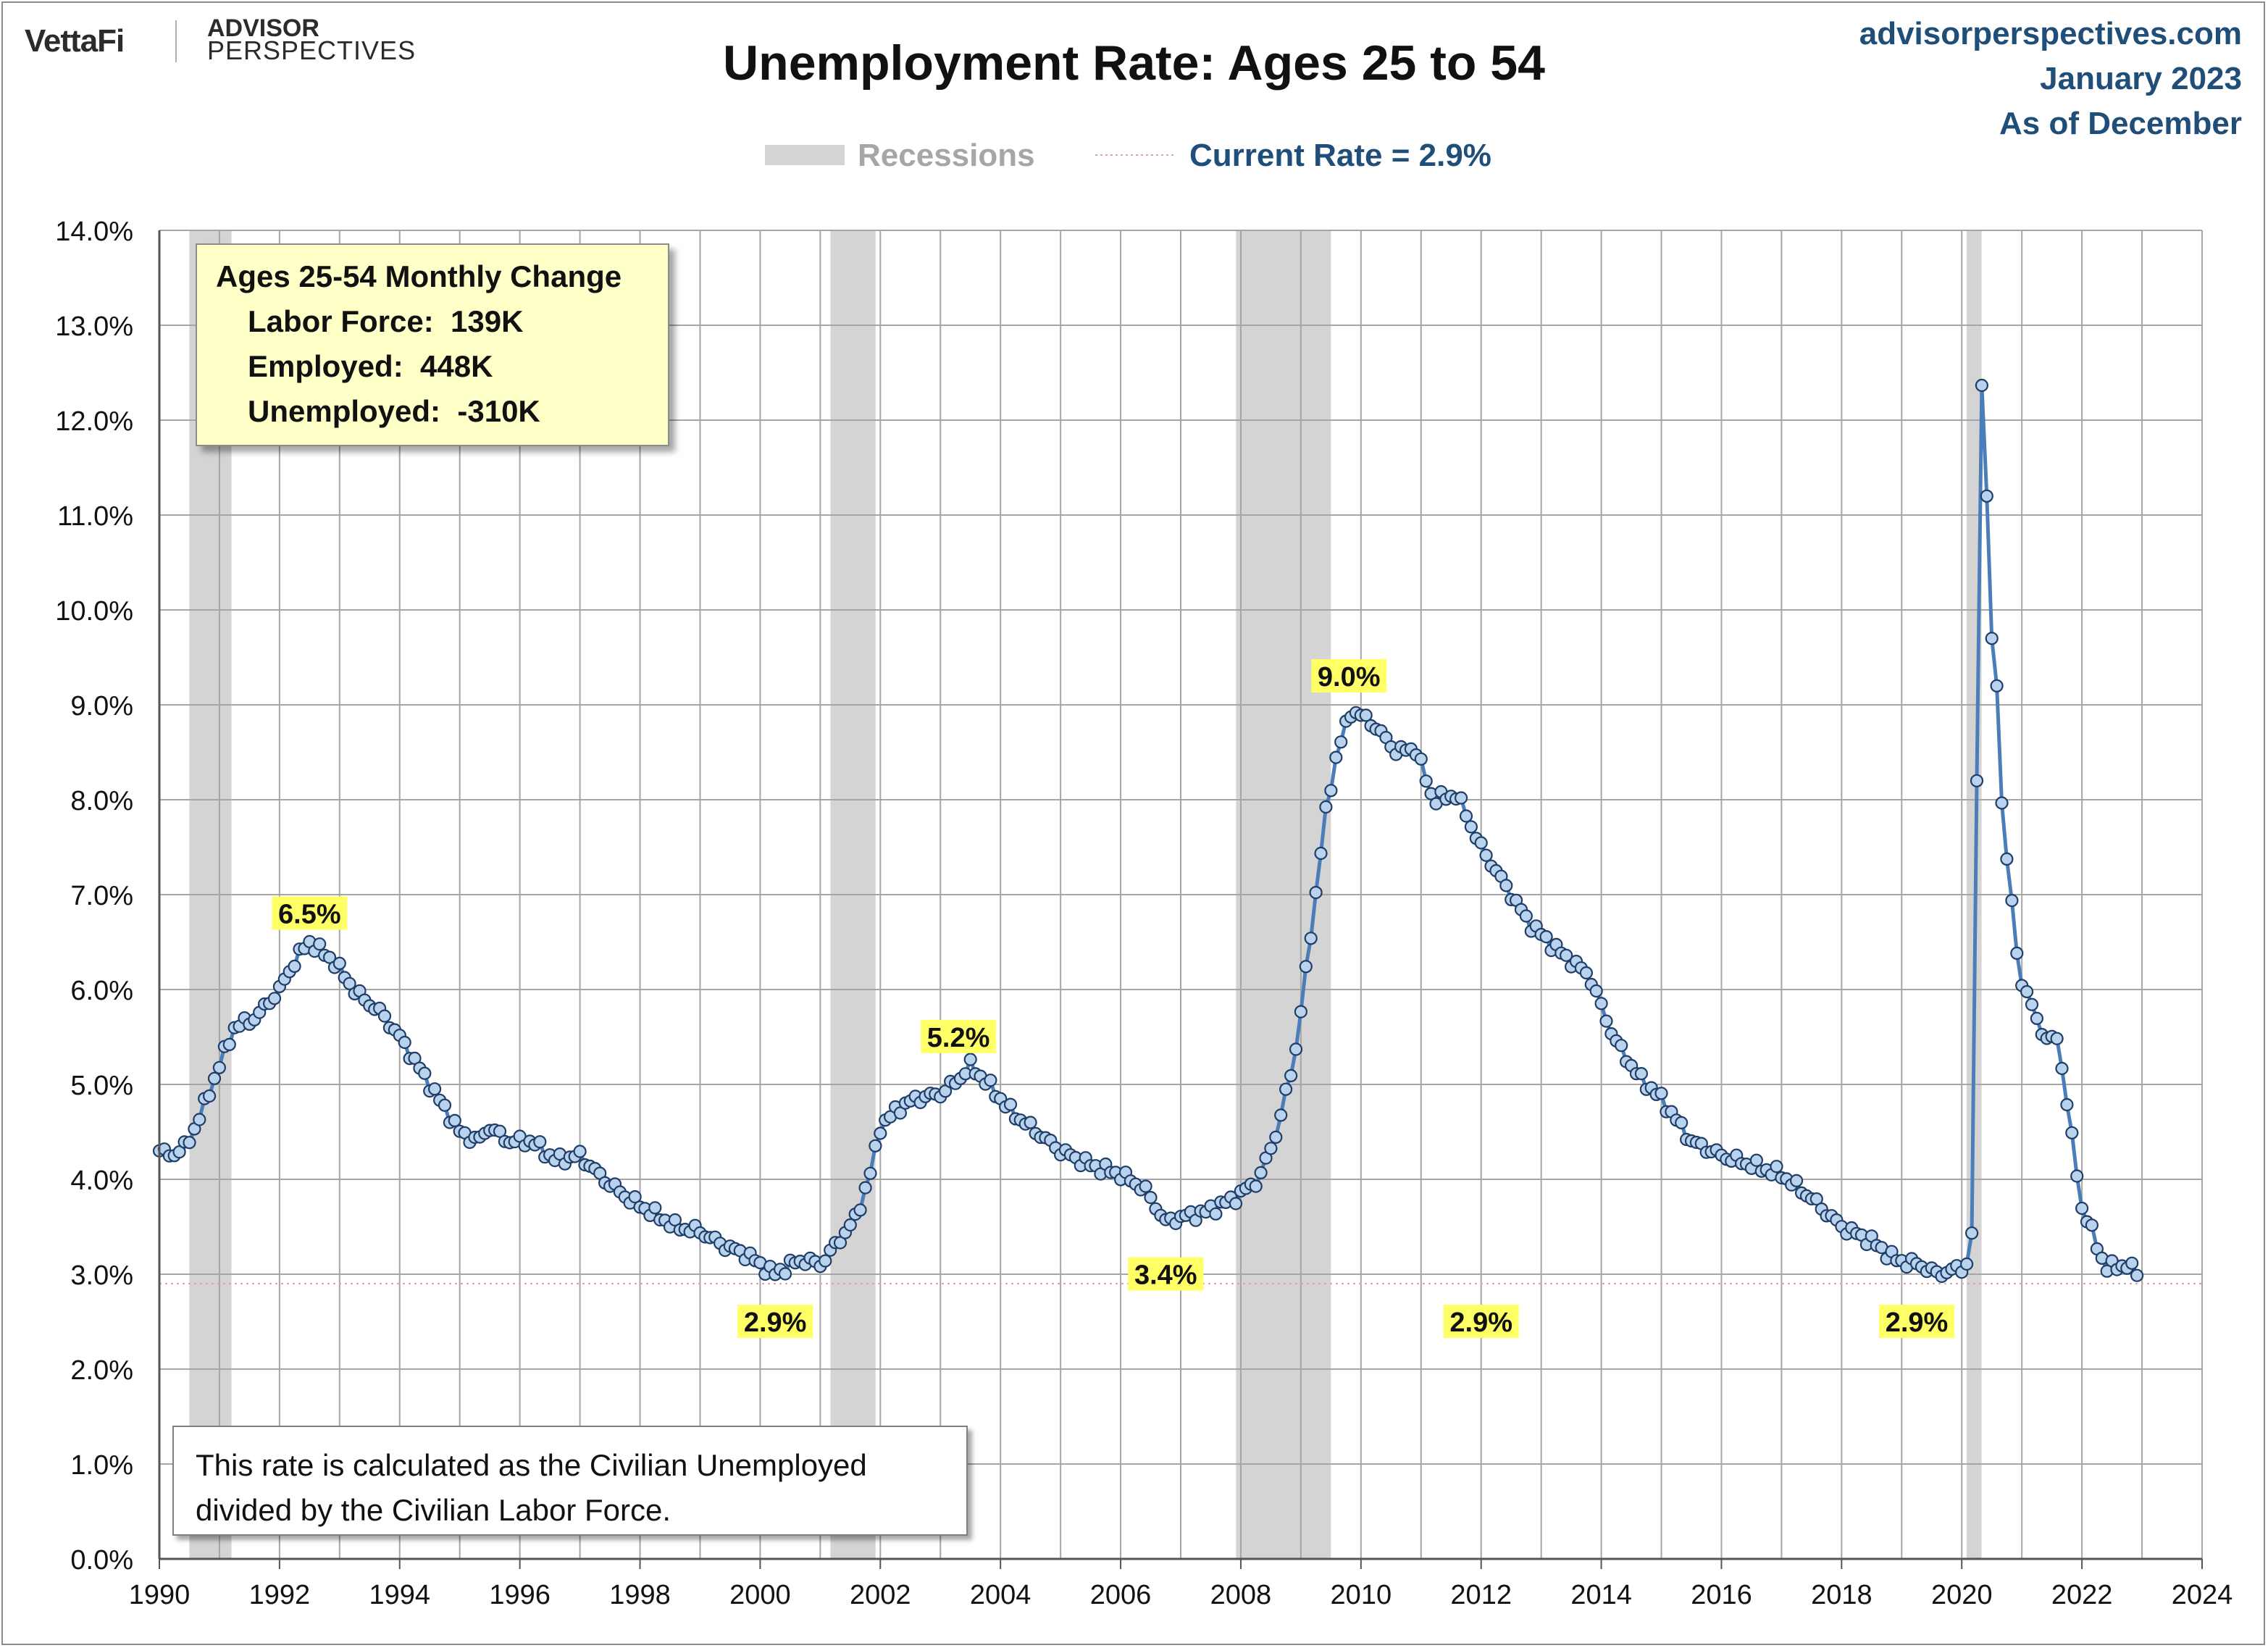 The height and width of the screenshot is (1648, 2268). I want to click on x-tick-label: 1998, so click(640, 1595).